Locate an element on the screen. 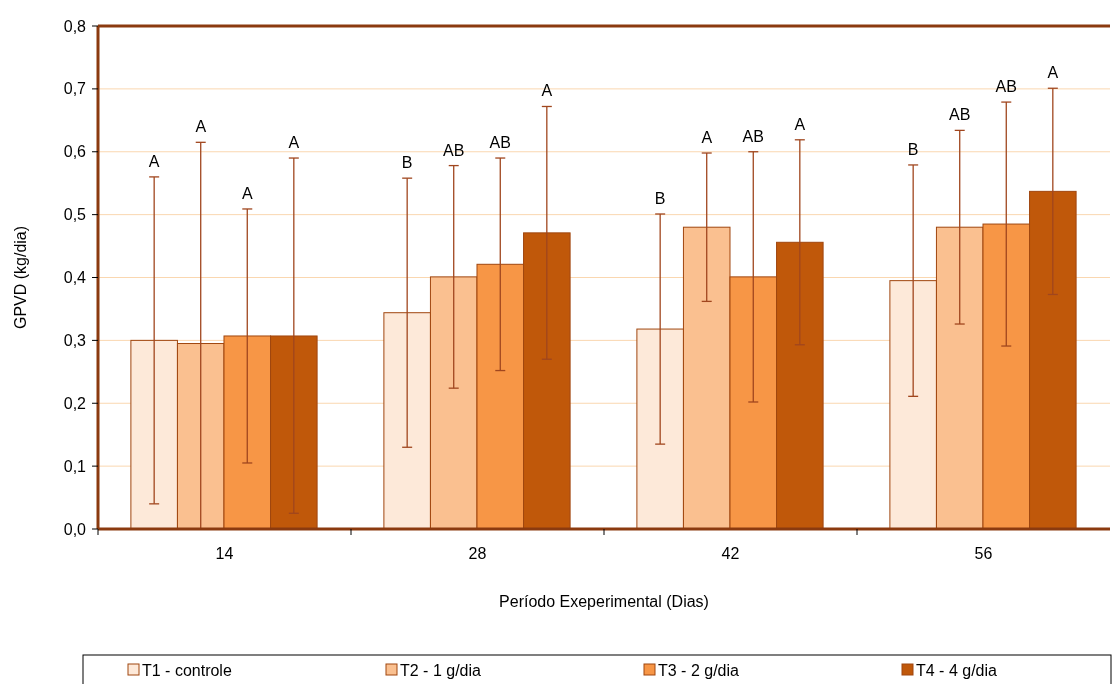  y-tick-label: 0,0 is located at coordinates (75, 529).